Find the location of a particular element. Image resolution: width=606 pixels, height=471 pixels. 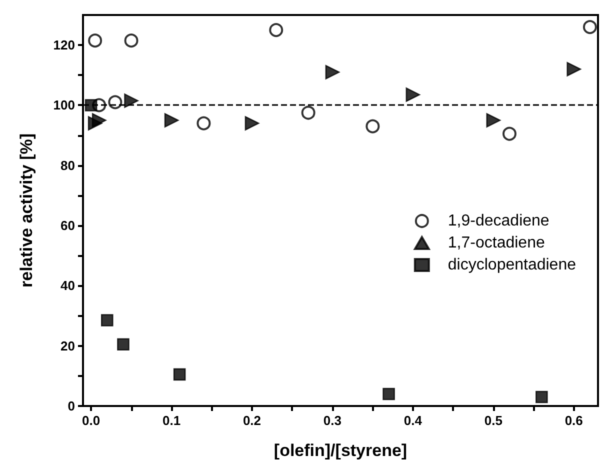

legend-label: dicyclopentadiene is located at coordinates (512, 265).